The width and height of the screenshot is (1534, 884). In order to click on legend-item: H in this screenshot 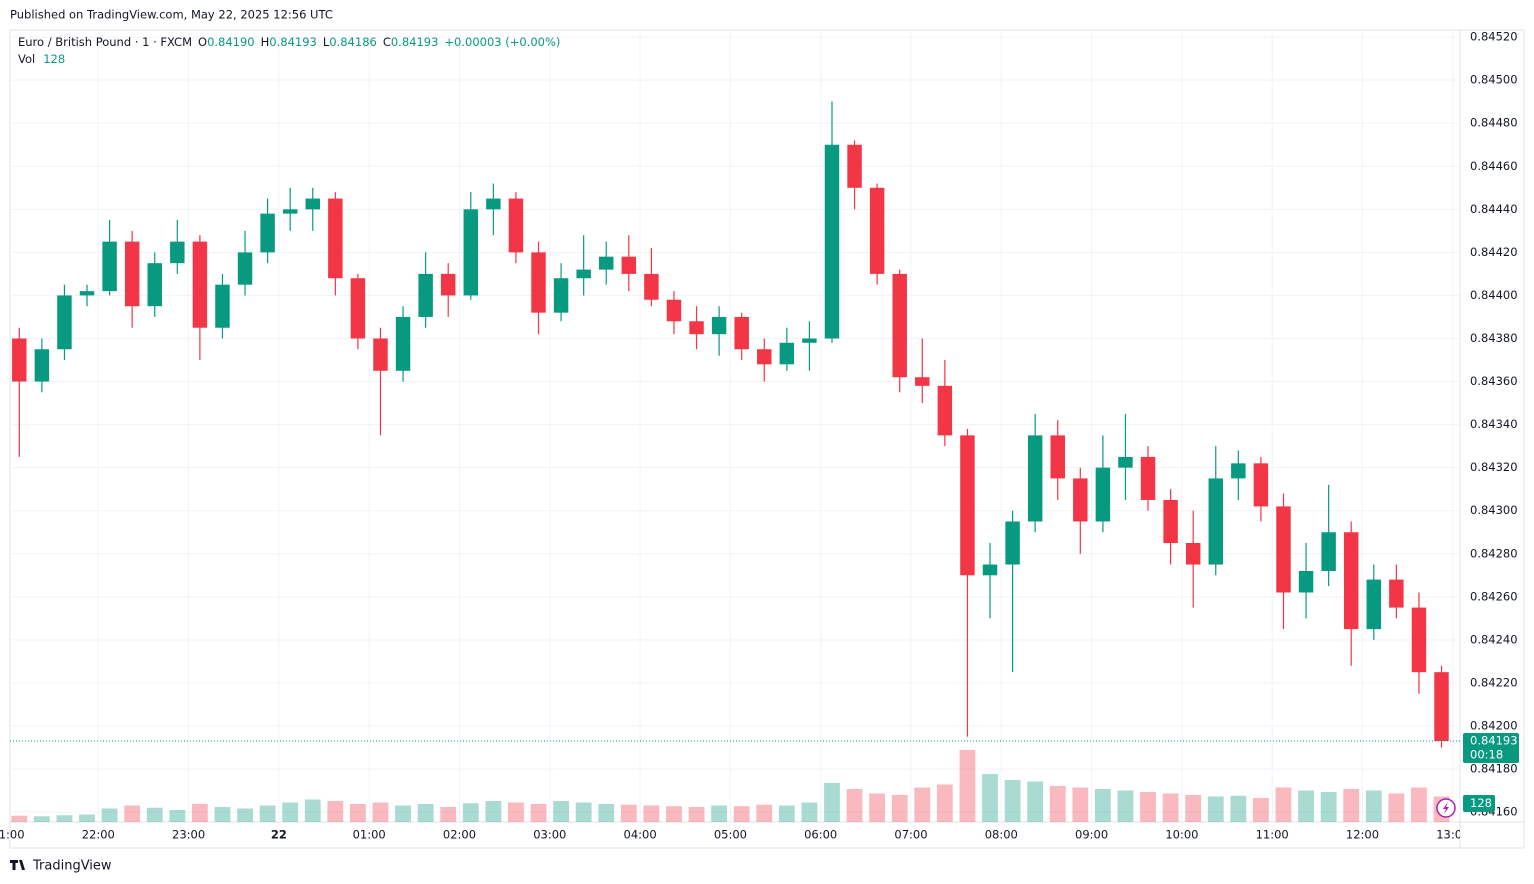, I will do `click(265, 42)`.